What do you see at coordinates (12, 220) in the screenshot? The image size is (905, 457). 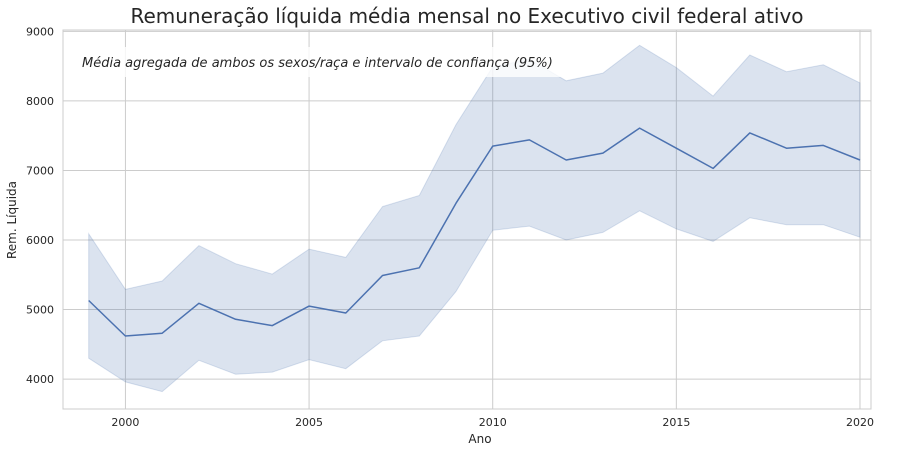 I see `y-axis-label: Rem. Líquida` at bounding box center [12, 220].